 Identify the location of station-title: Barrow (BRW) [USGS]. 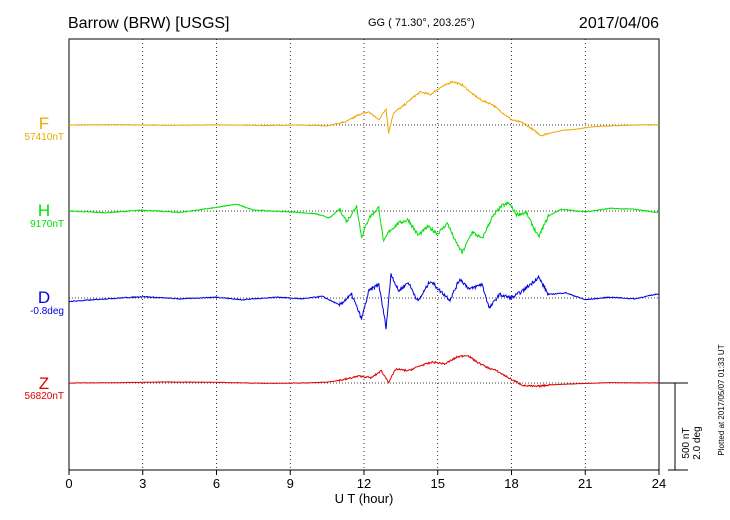
(149, 23).